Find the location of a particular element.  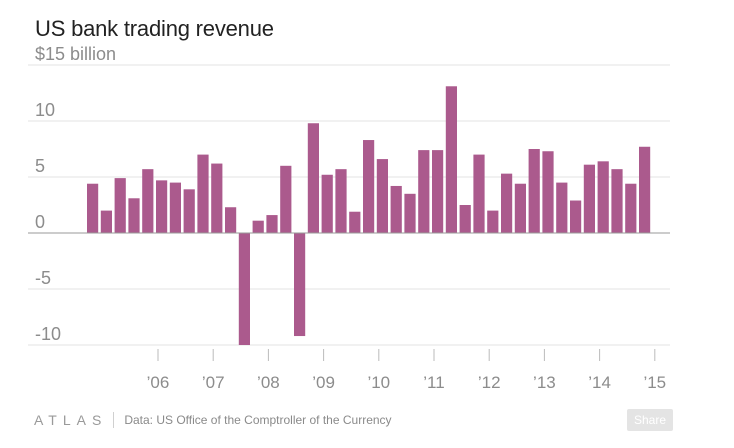

x-tick-label: ’10 is located at coordinates (378, 382).